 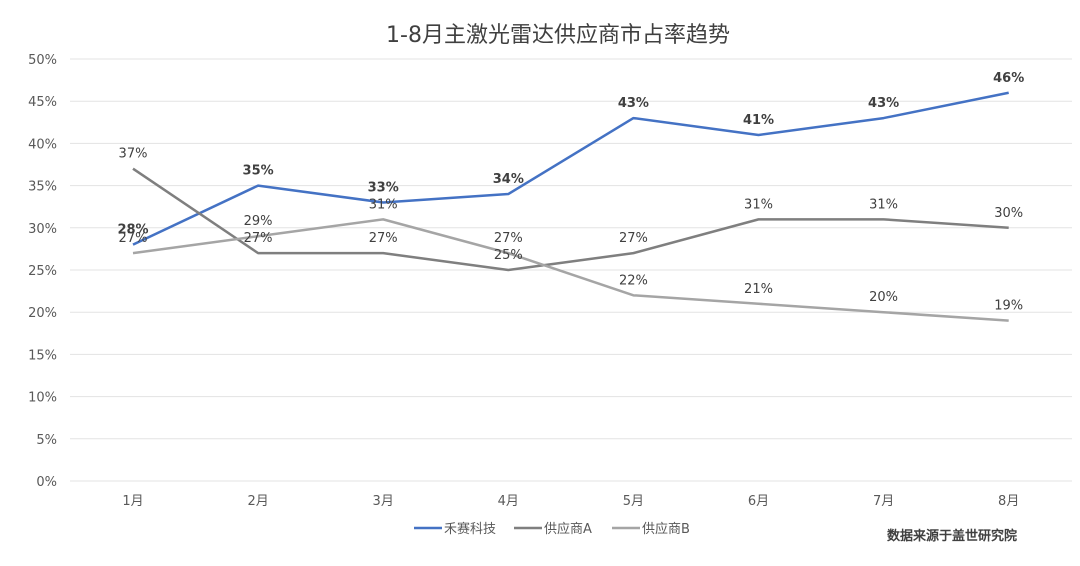 What do you see at coordinates (666, 529) in the screenshot?
I see `legend-label: 供应商B` at bounding box center [666, 529].